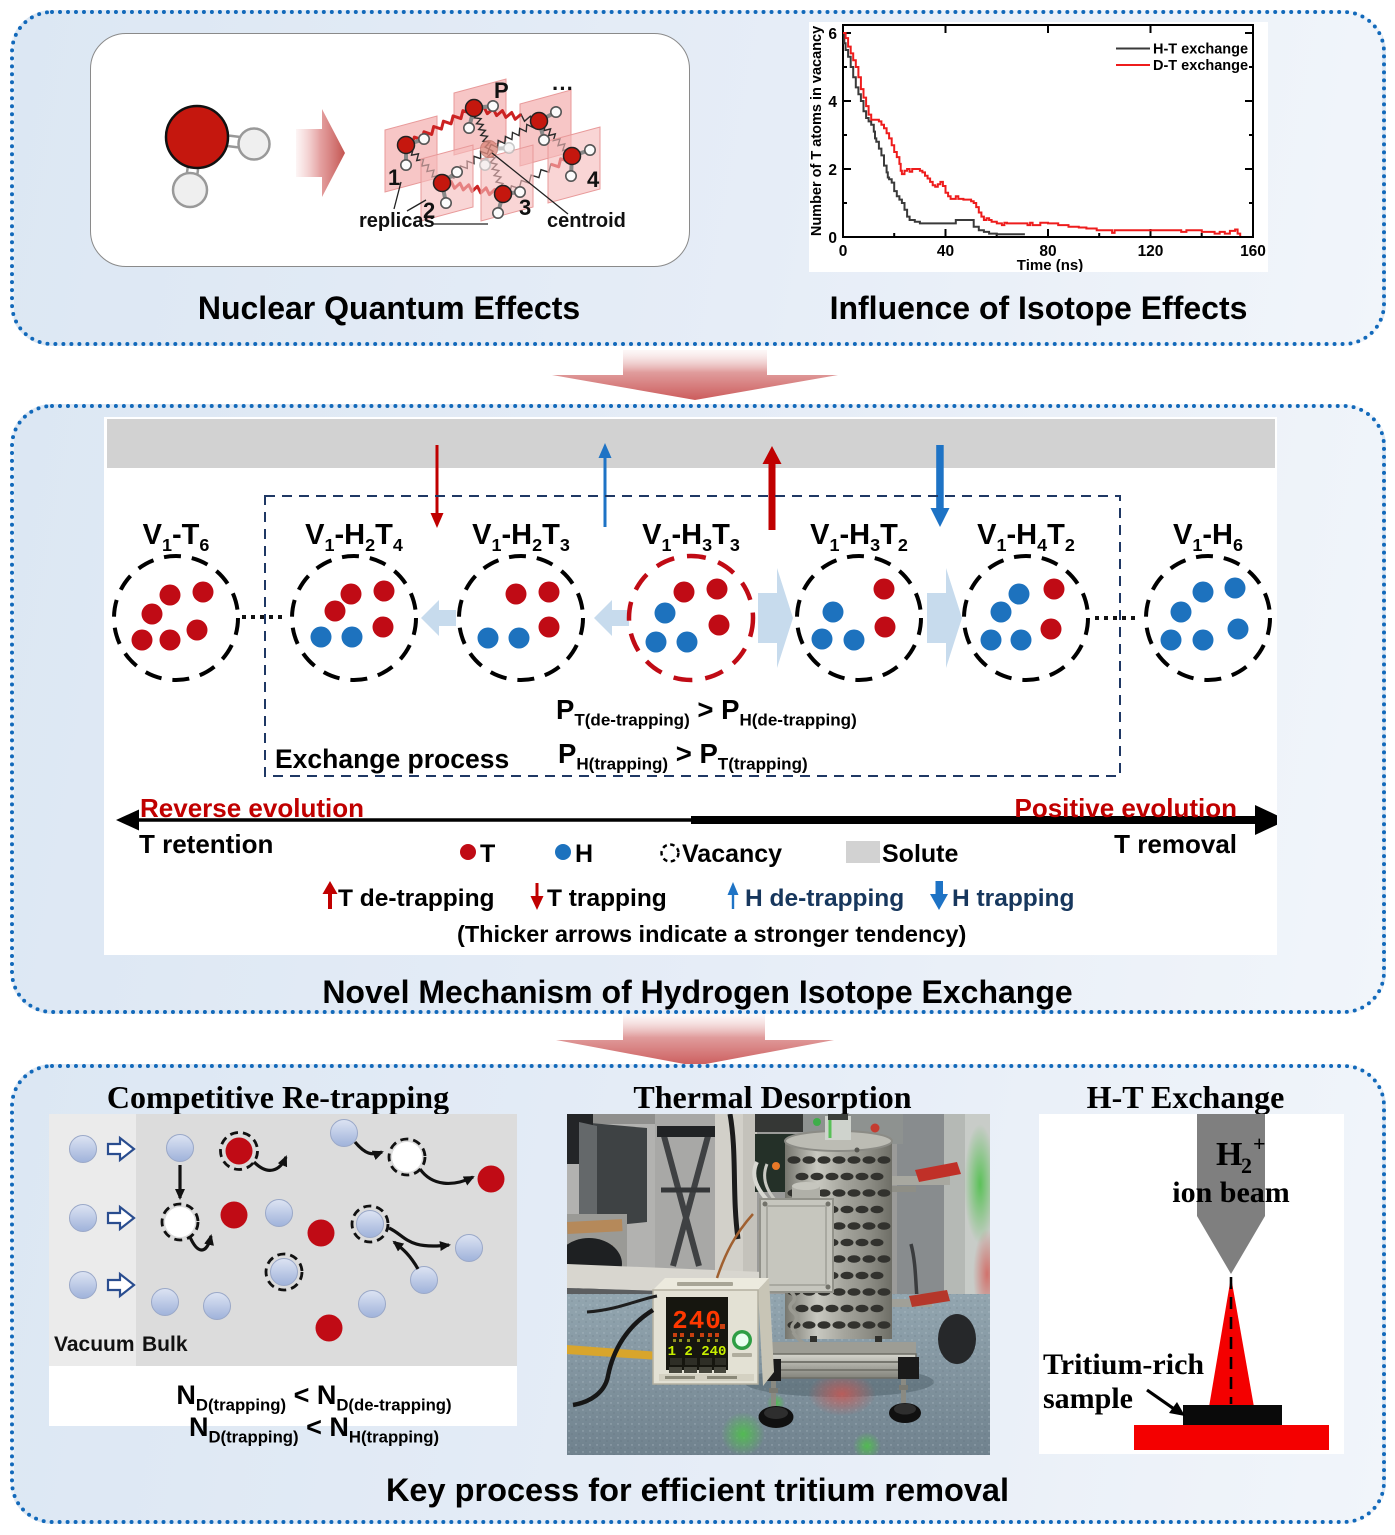 The height and width of the screenshot is (1535, 1395). What do you see at coordinates (501, 90) in the screenshot?
I see `svg-text: P` at bounding box center [501, 90].